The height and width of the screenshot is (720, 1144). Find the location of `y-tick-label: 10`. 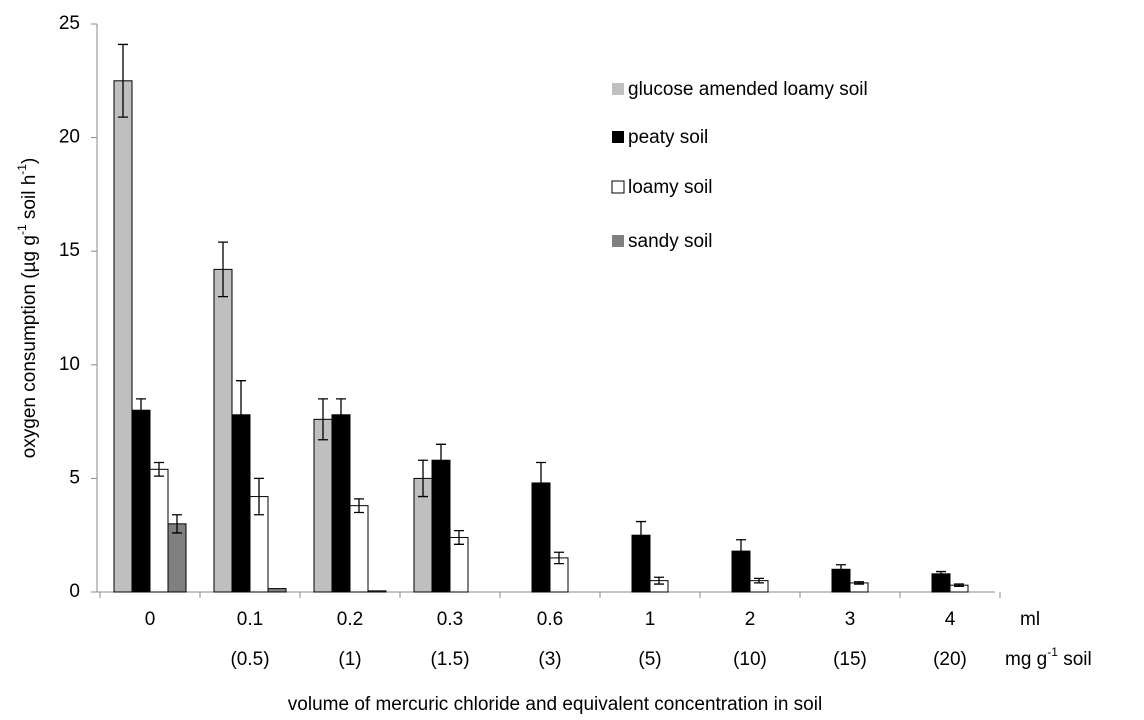

y-tick-label: 10 is located at coordinates (69, 364).